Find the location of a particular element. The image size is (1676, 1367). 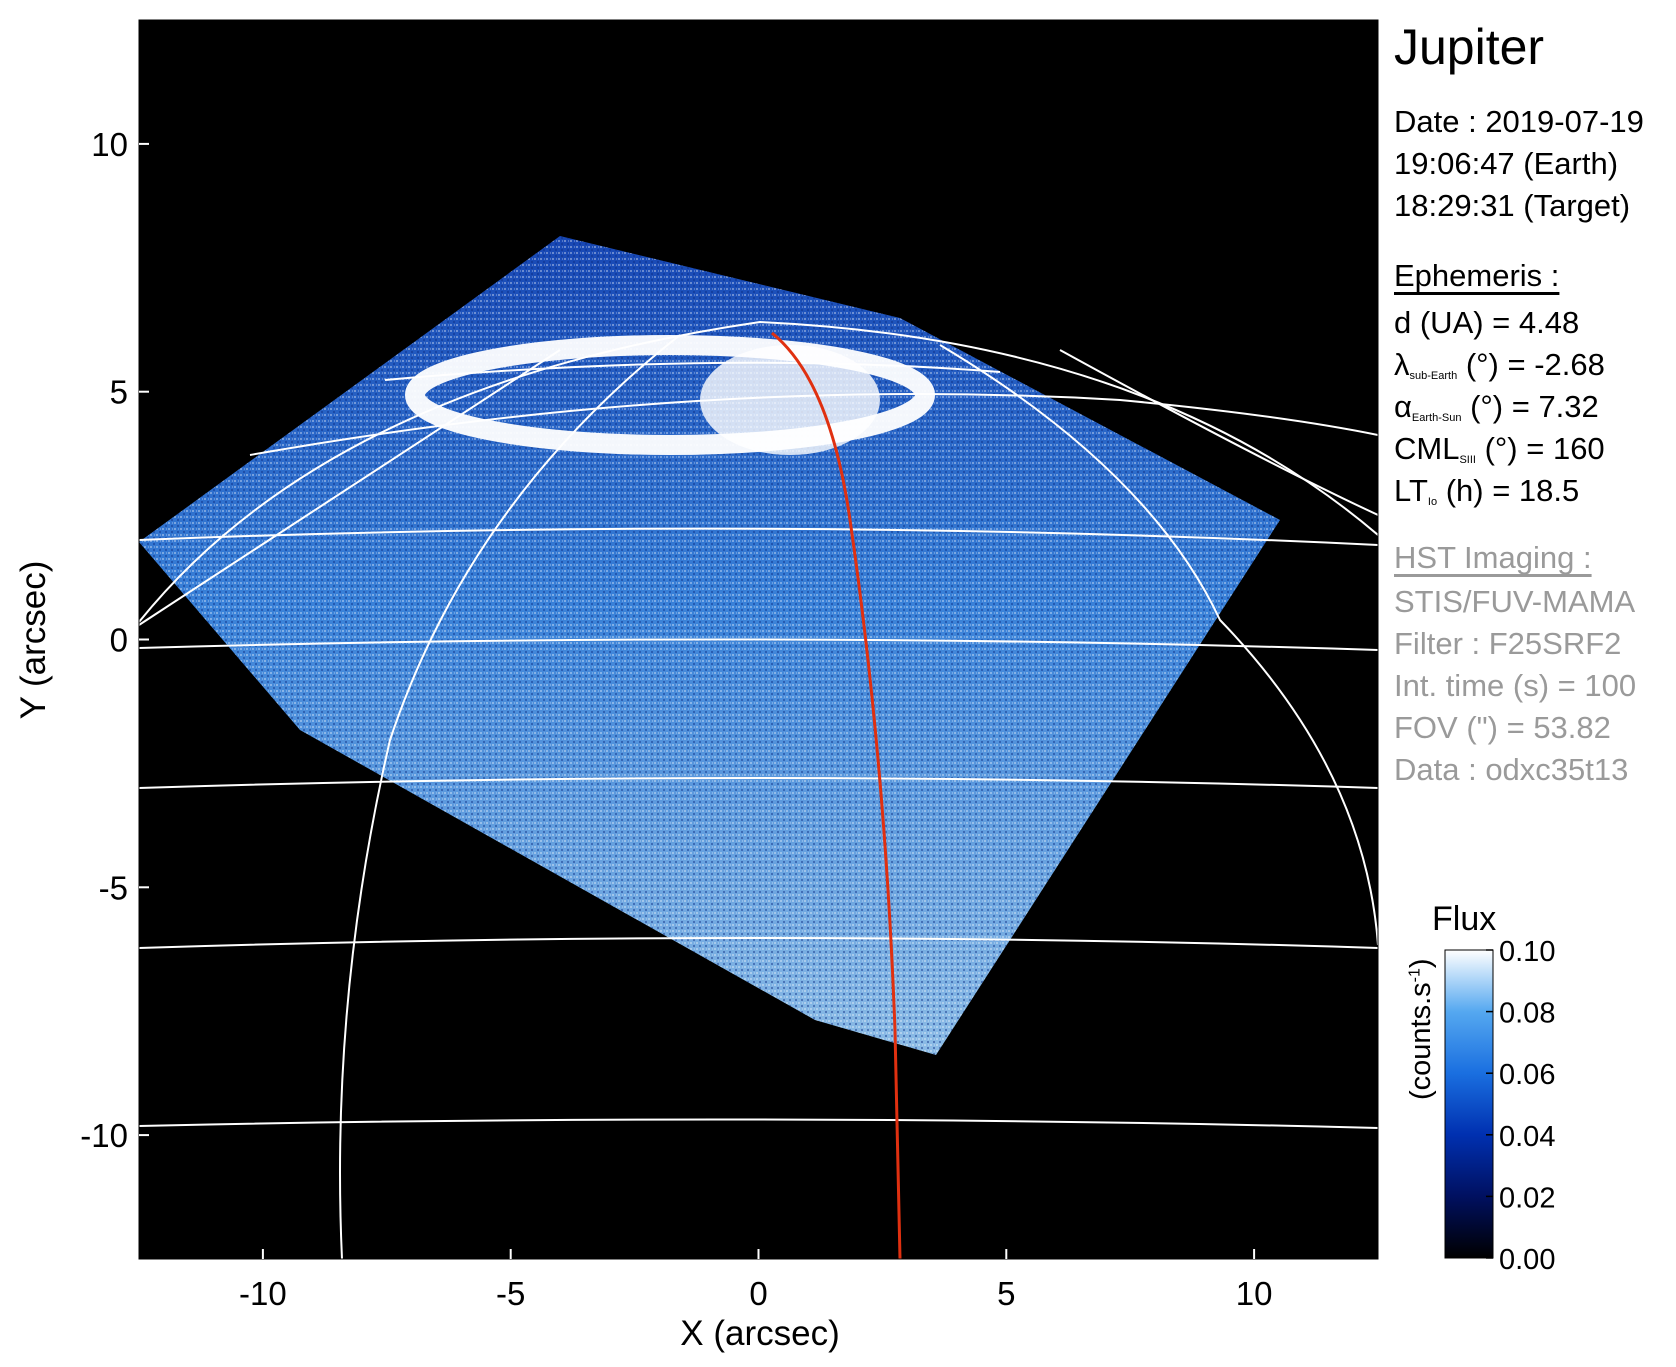

lt-value: (h) = 18.5 is located at coordinates (1508, 490).